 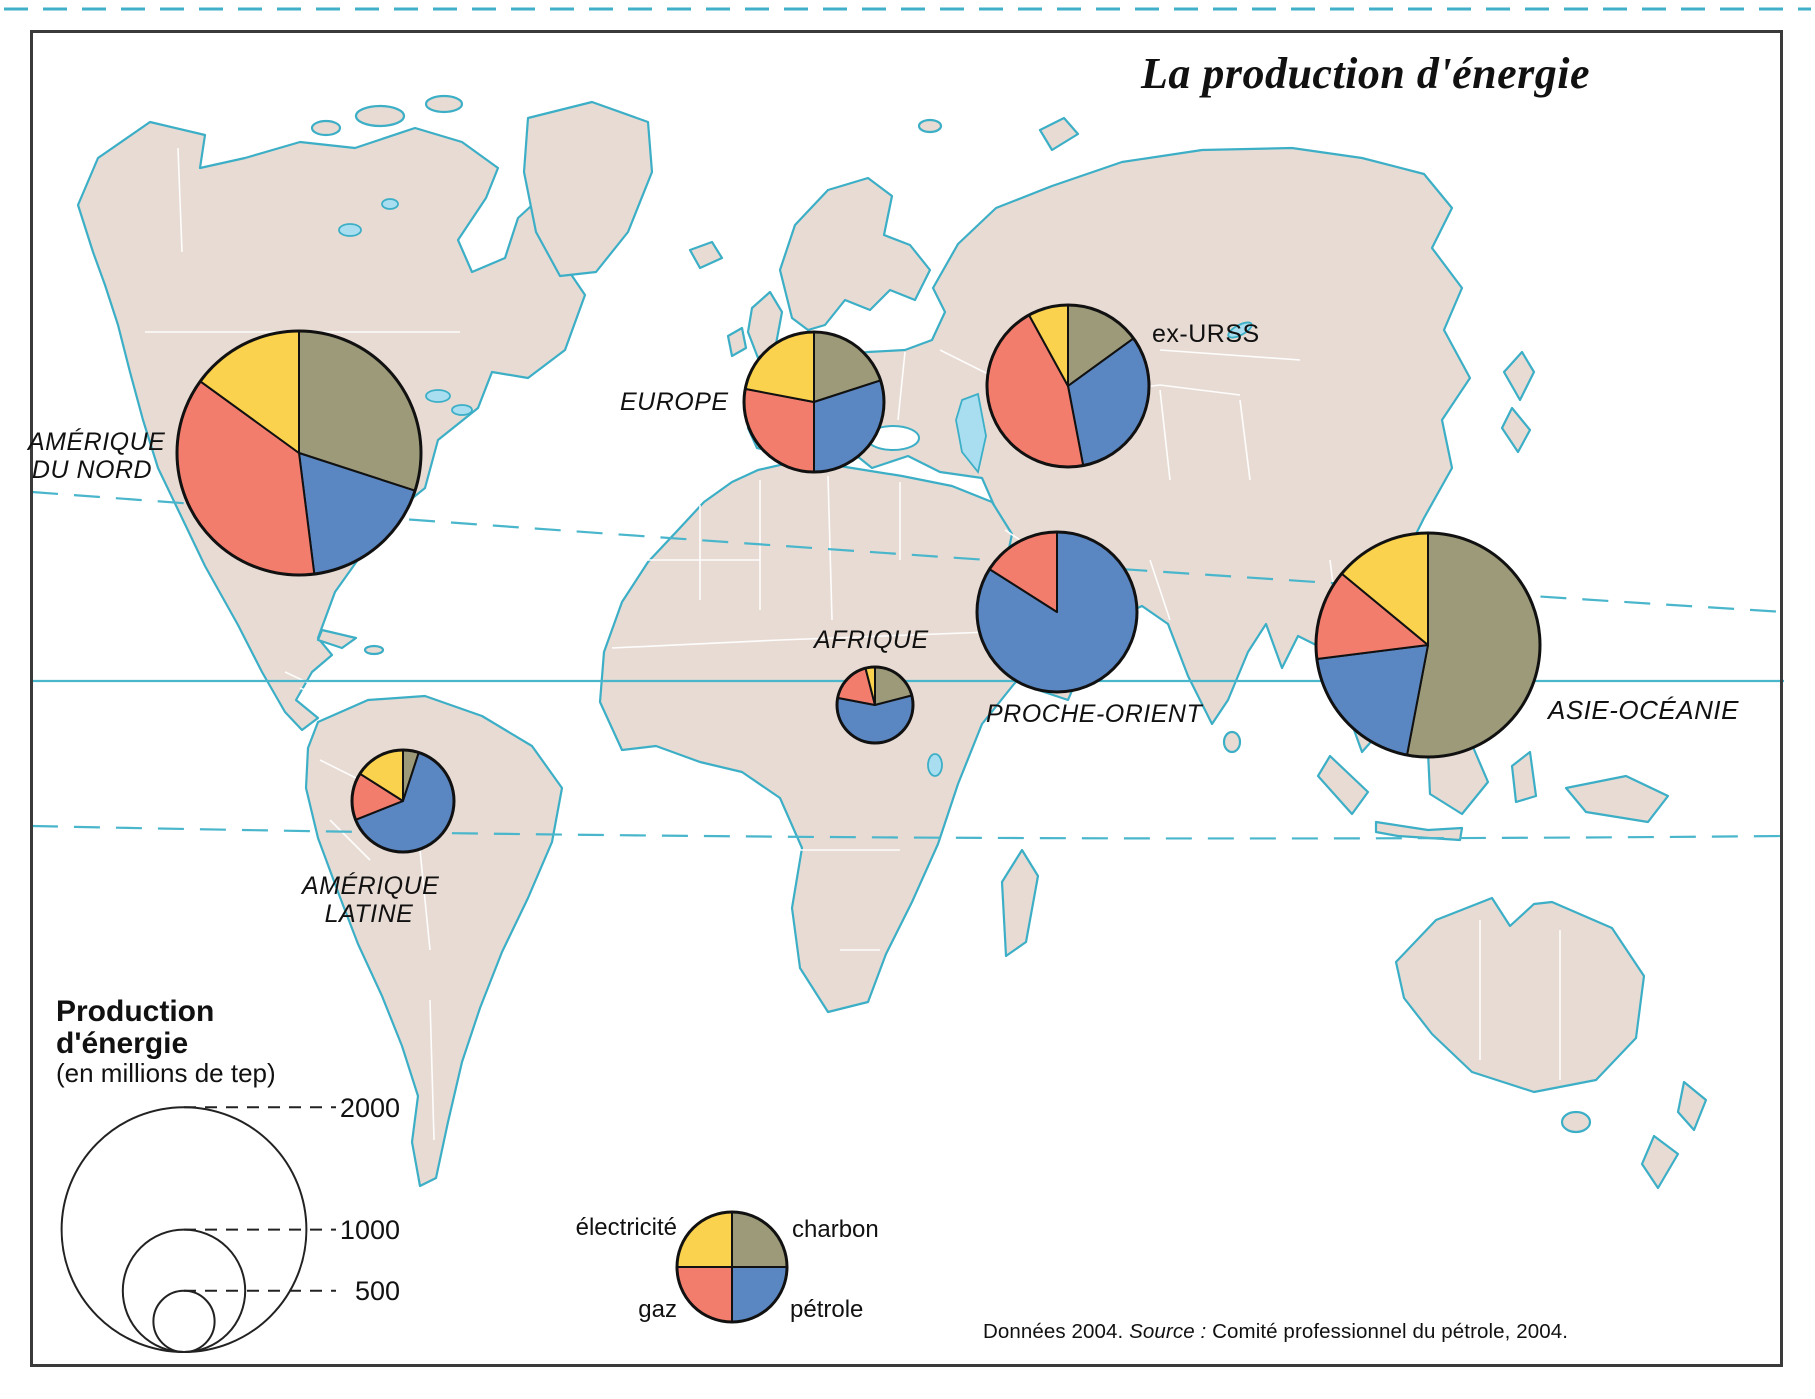 I want to click on region-label-ex-urss: ex-URSS, so click(x=1206, y=334).